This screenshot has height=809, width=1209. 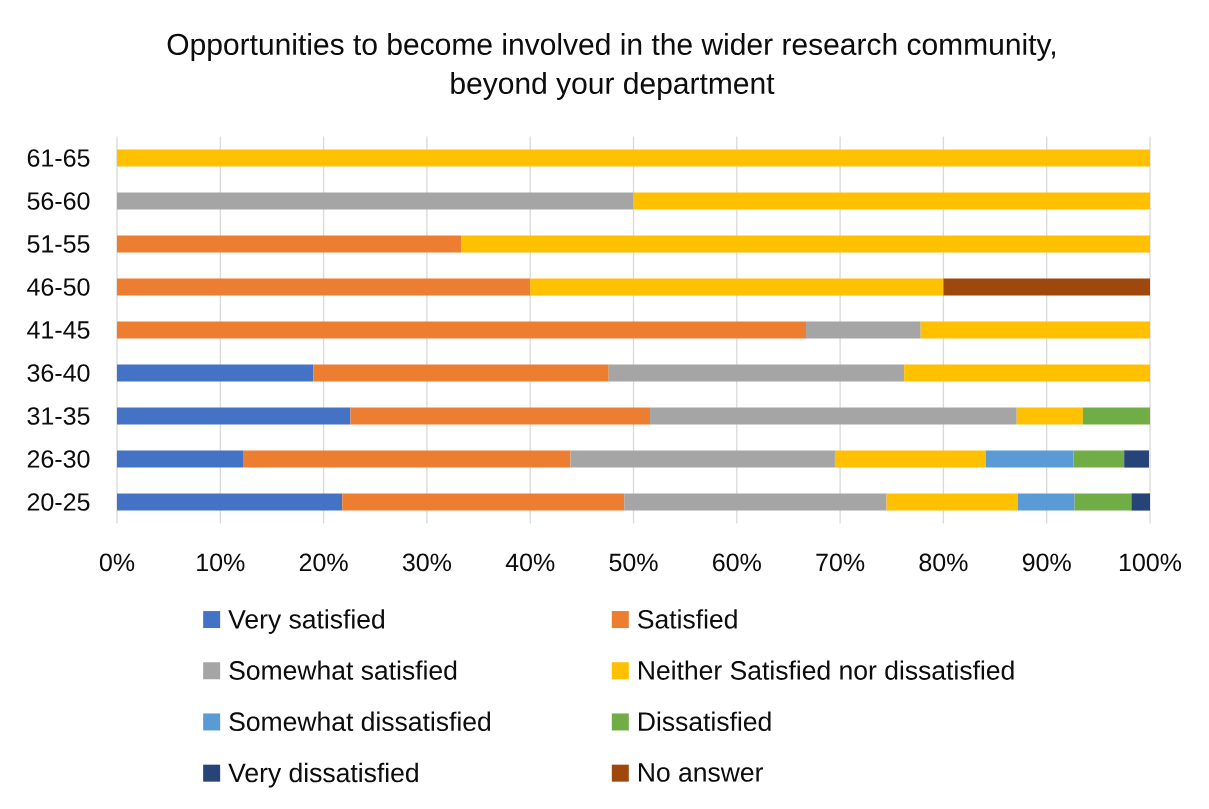 I want to click on x-tick-label: 100%, so click(x=1150, y=562).